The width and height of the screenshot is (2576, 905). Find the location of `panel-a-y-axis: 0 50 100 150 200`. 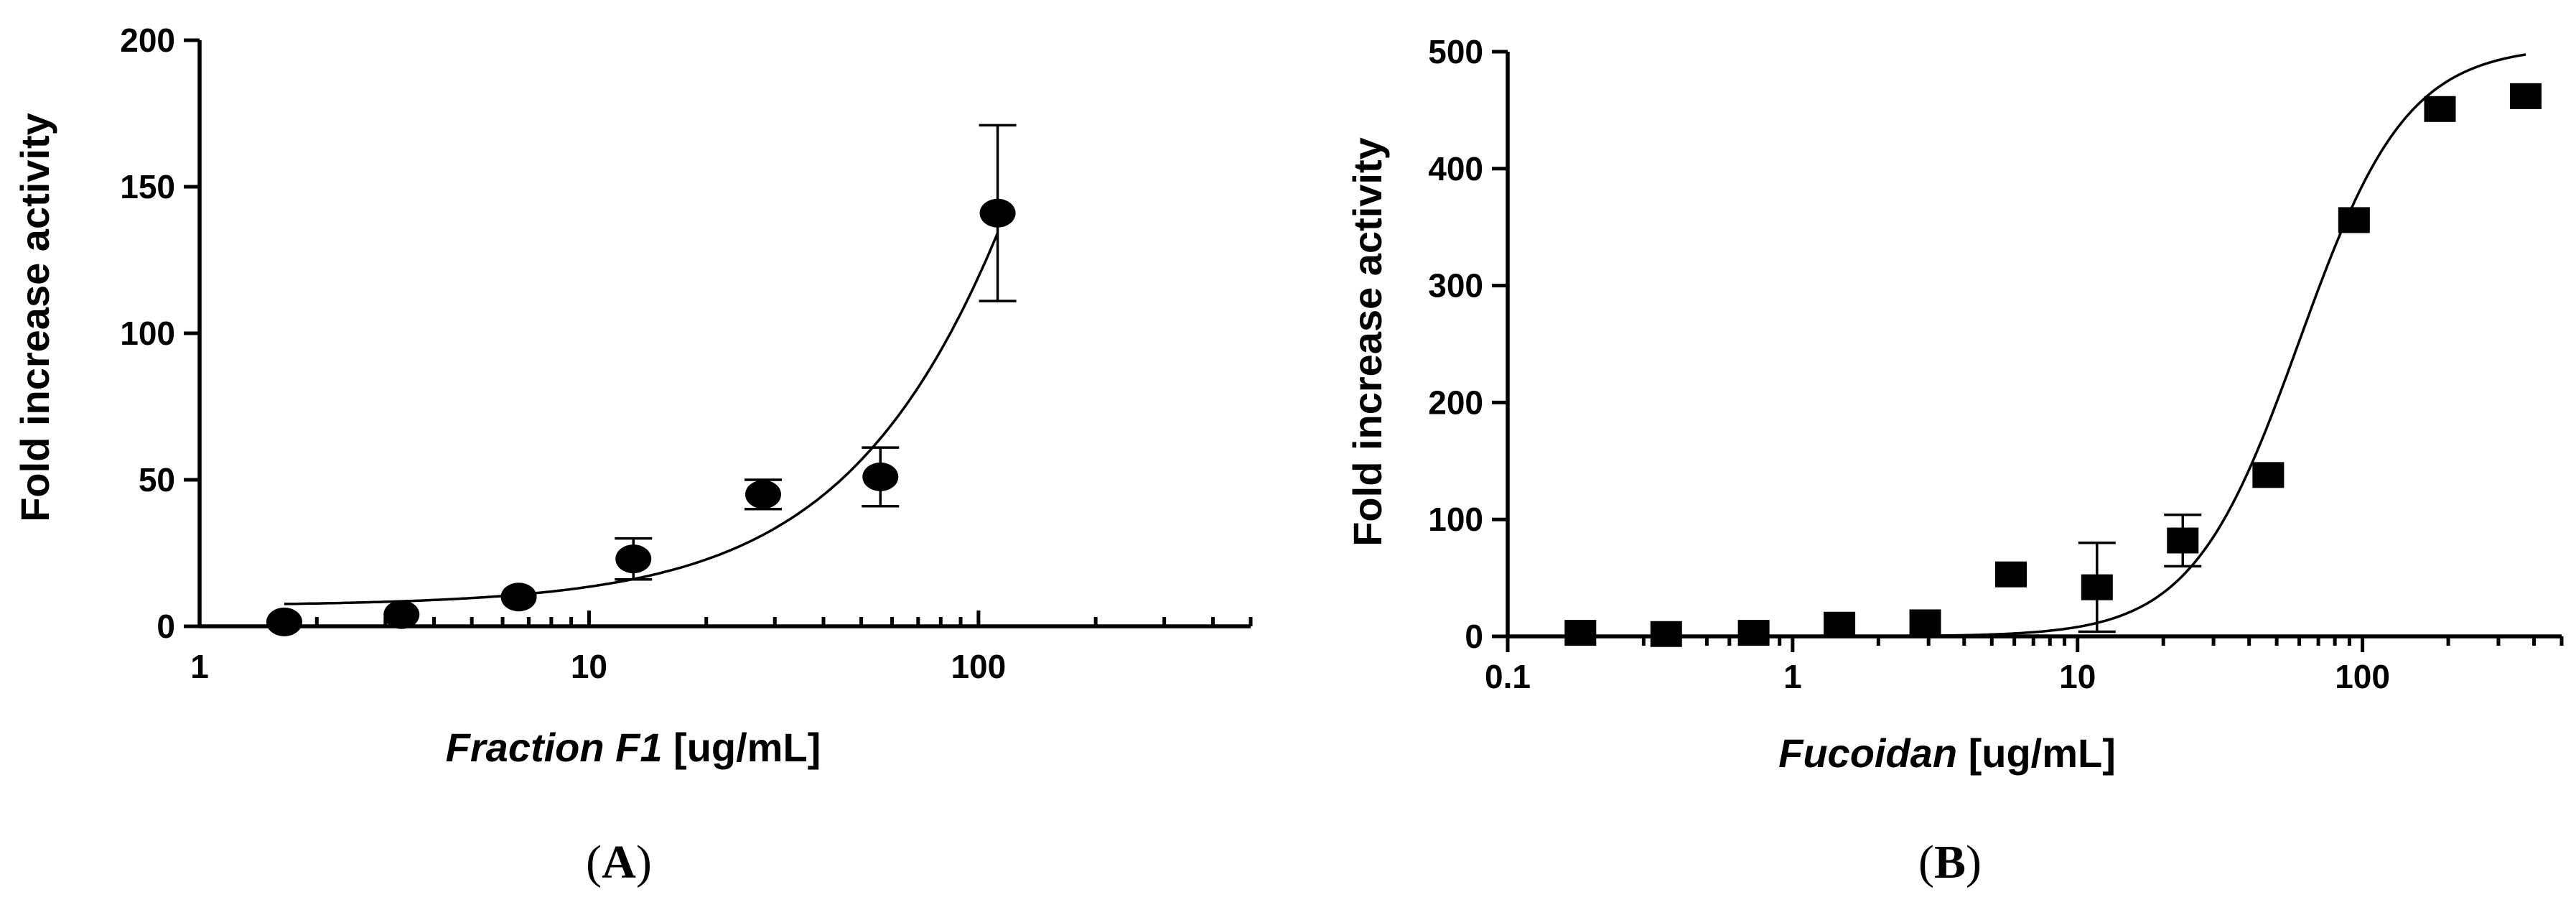

panel-a-y-axis: 0 50 100 150 200 is located at coordinates (161, 333).